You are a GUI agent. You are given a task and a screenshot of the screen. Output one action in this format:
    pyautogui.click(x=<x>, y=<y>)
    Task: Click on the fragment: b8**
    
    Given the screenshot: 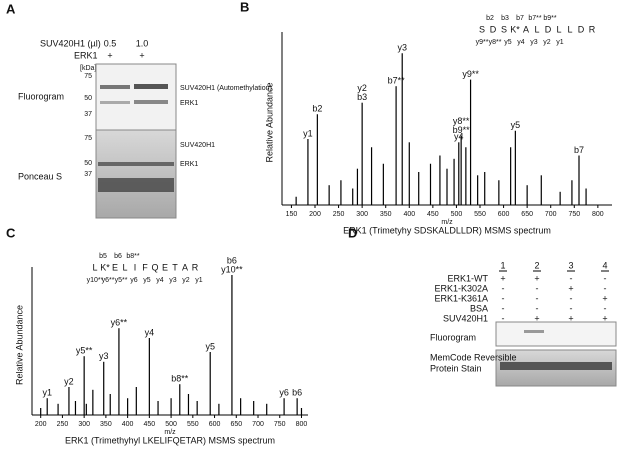 What is the action you would take?
    pyautogui.click(x=133, y=256)
    